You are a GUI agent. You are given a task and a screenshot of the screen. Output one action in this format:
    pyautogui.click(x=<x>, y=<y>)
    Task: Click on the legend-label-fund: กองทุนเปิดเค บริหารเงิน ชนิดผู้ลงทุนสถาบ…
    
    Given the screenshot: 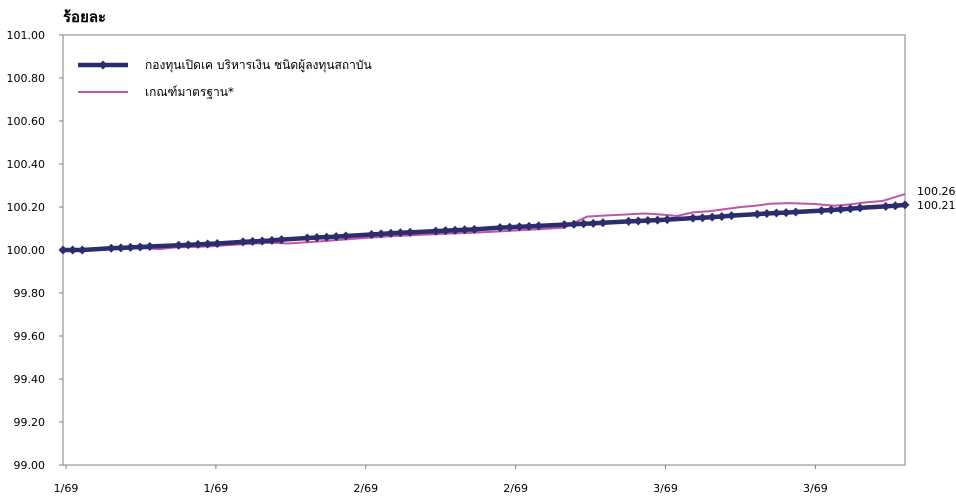 What is the action you would take?
    pyautogui.click(x=258, y=65)
    